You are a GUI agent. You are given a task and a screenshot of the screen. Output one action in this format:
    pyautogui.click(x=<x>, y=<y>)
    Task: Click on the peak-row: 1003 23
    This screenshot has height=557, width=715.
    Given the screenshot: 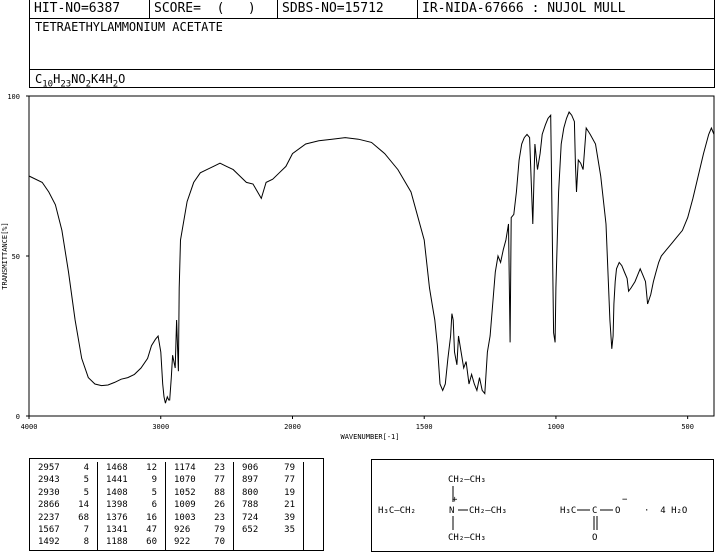 What is the action you would take?
    pyautogui.click(x=199, y=518)
    